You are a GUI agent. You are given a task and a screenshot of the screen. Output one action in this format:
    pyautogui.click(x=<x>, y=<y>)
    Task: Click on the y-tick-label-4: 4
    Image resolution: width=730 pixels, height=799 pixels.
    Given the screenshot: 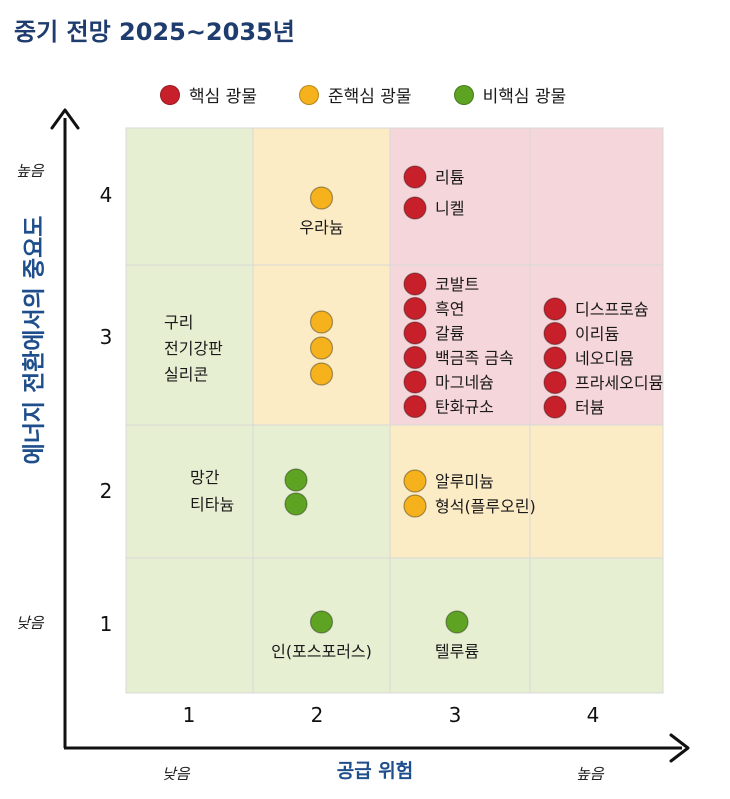 What is the action you would take?
    pyautogui.click(x=106, y=195)
    